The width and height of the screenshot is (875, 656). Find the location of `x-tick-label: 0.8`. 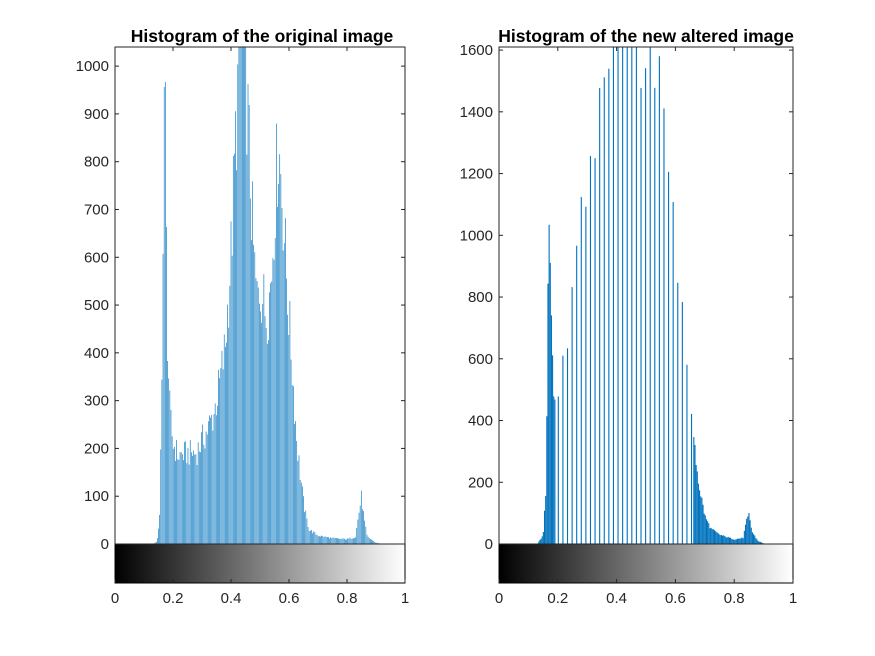

x-tick-label: 0.8 is located at coordinates (734, 598).